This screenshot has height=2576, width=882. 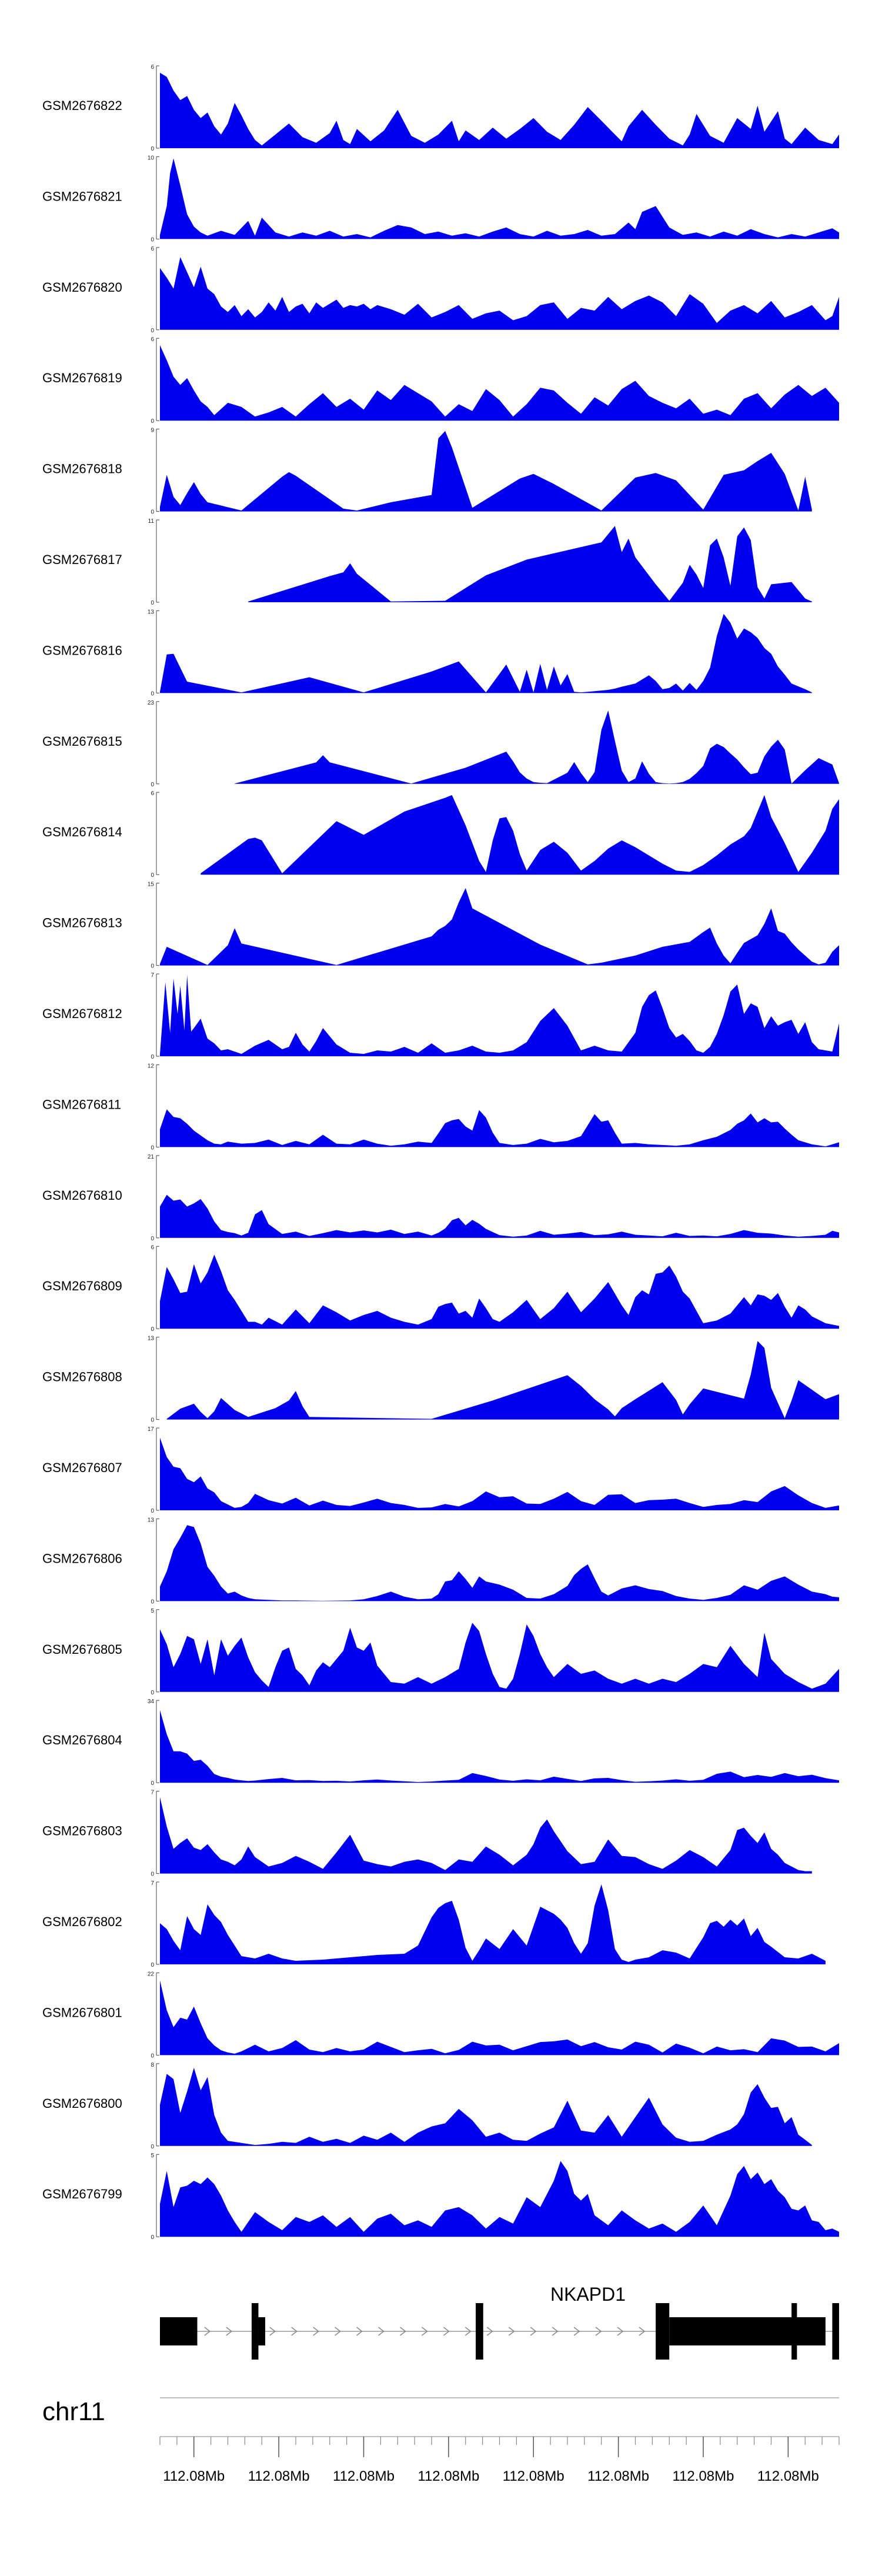 What do you see at coordinates (82, 1377) in the screenshot?
I see `track-label: GSM2676808` at bounding box center [82, 1377].